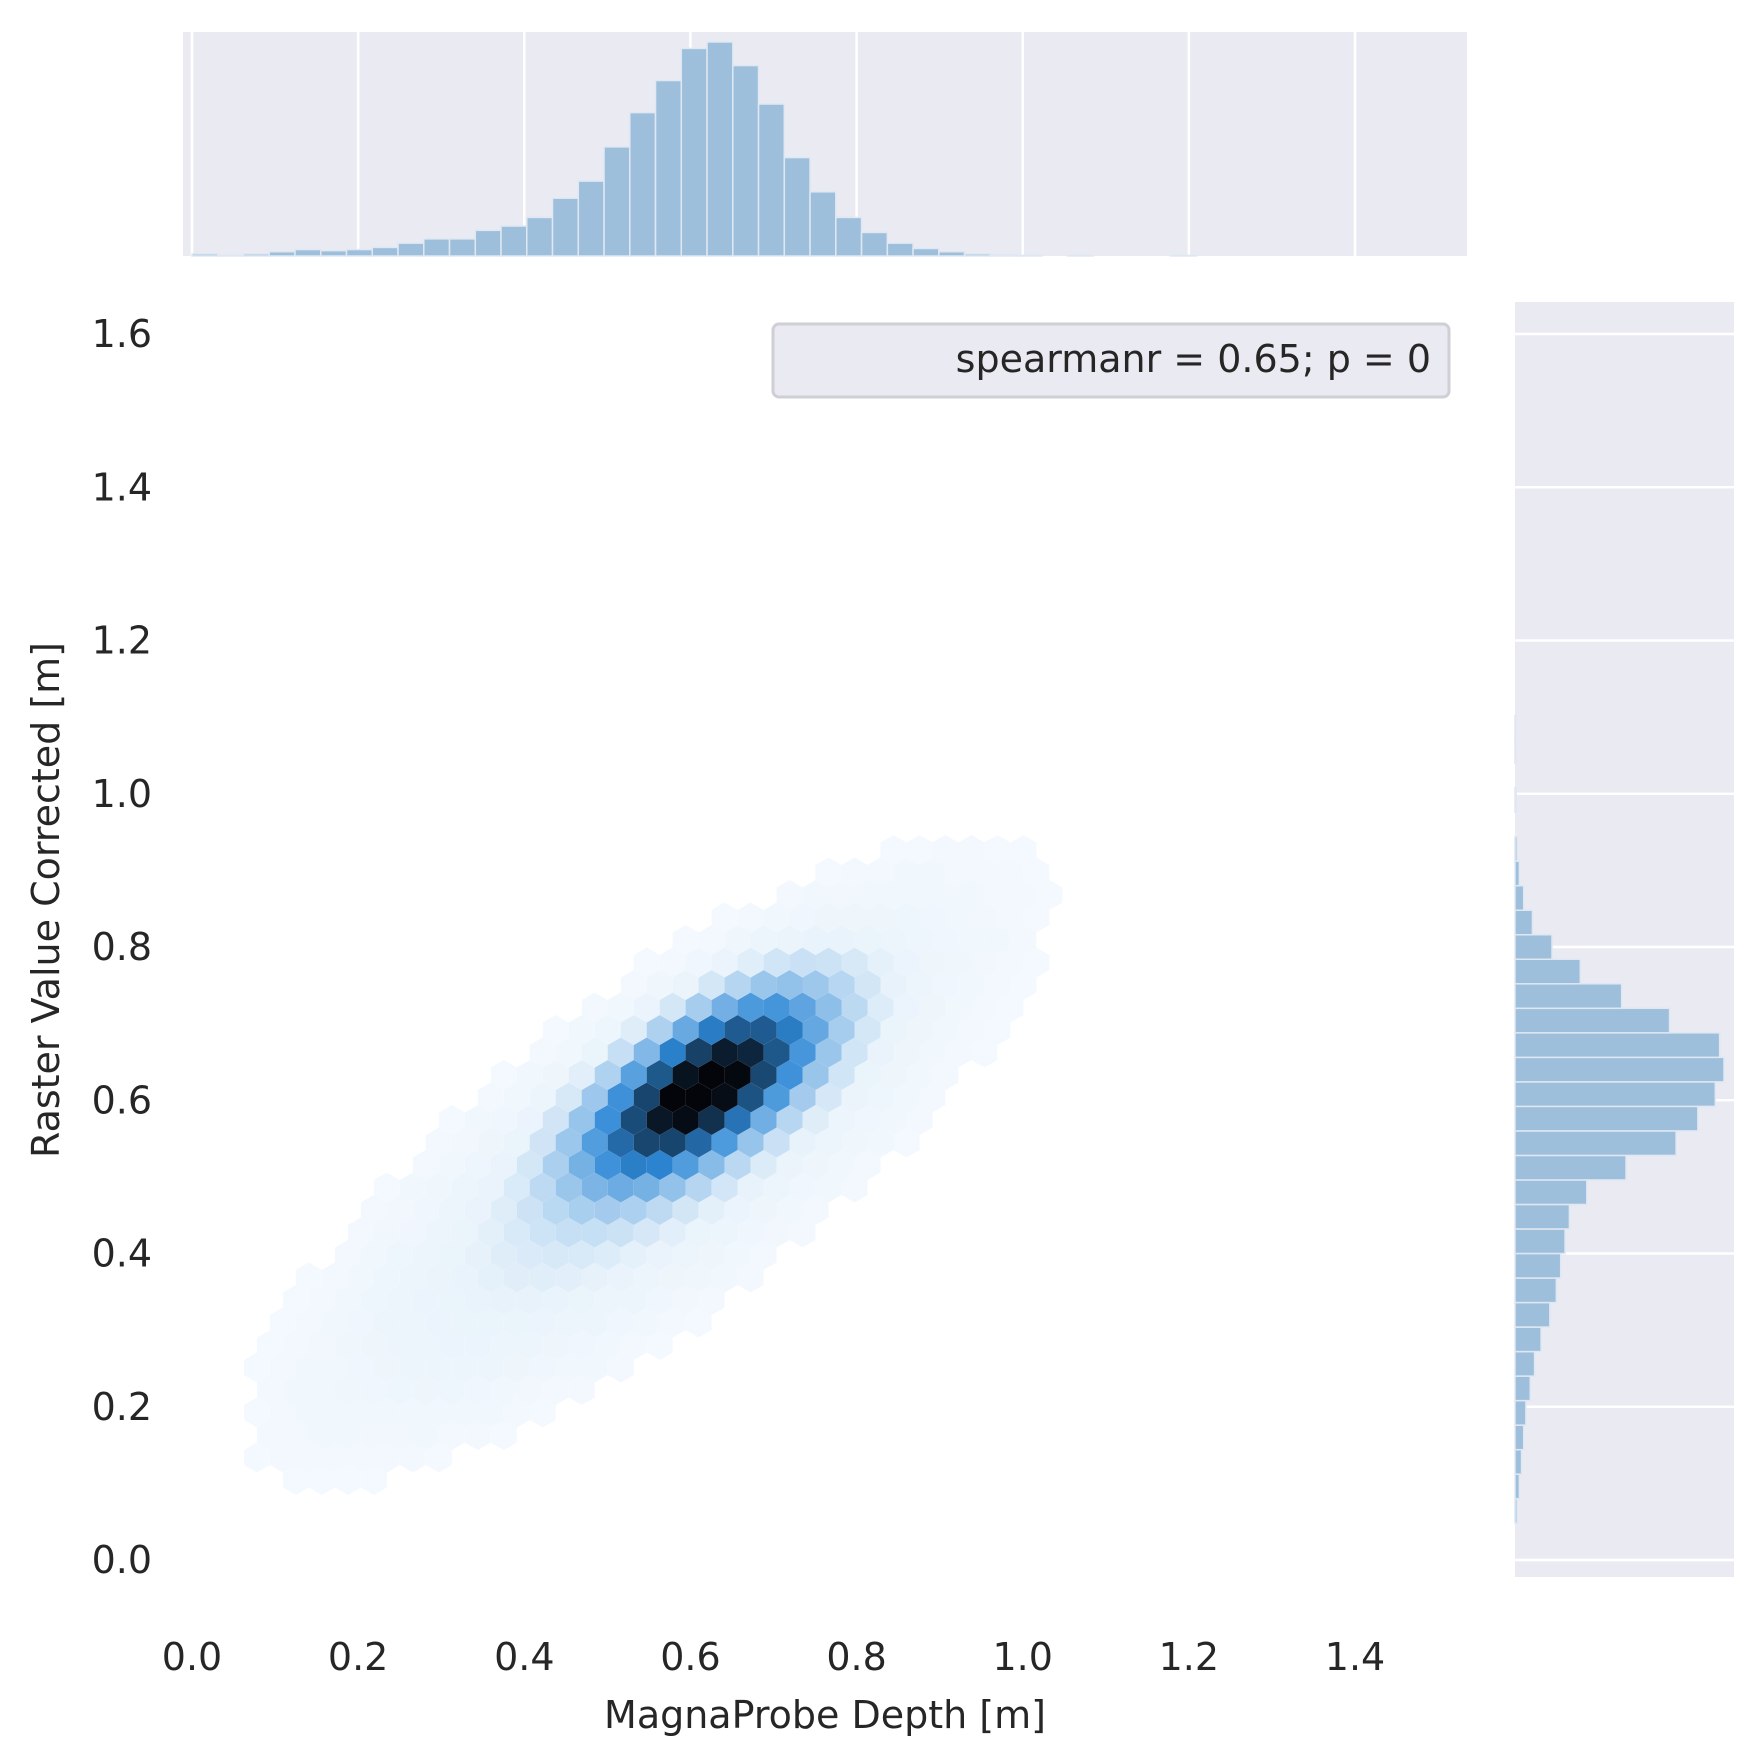 This screenshot has width=1761, height=1758. Describe the element at coordinates (856, 1657) in the screenshot. I see `x-tick-label: 0.8` at that location.